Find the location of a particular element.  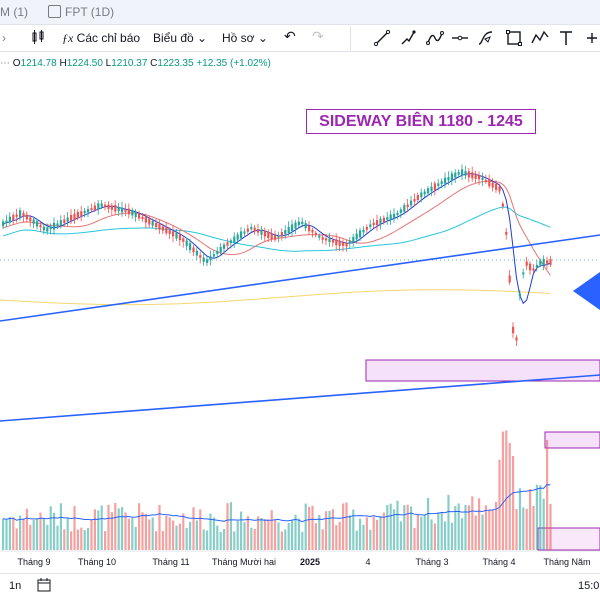

change-value: +12.35 (+1.02%) is located at coordinates (233, 63).